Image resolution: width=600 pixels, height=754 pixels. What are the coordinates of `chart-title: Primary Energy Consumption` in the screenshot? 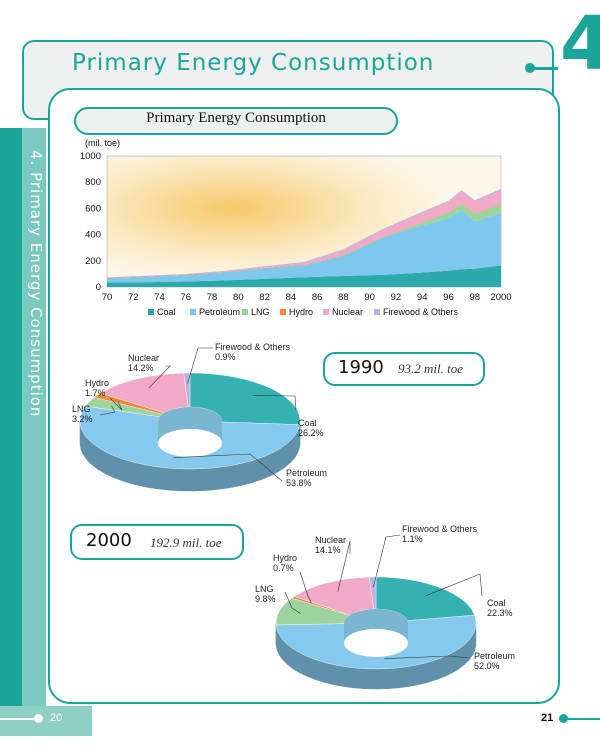 It's located at (236, 118).